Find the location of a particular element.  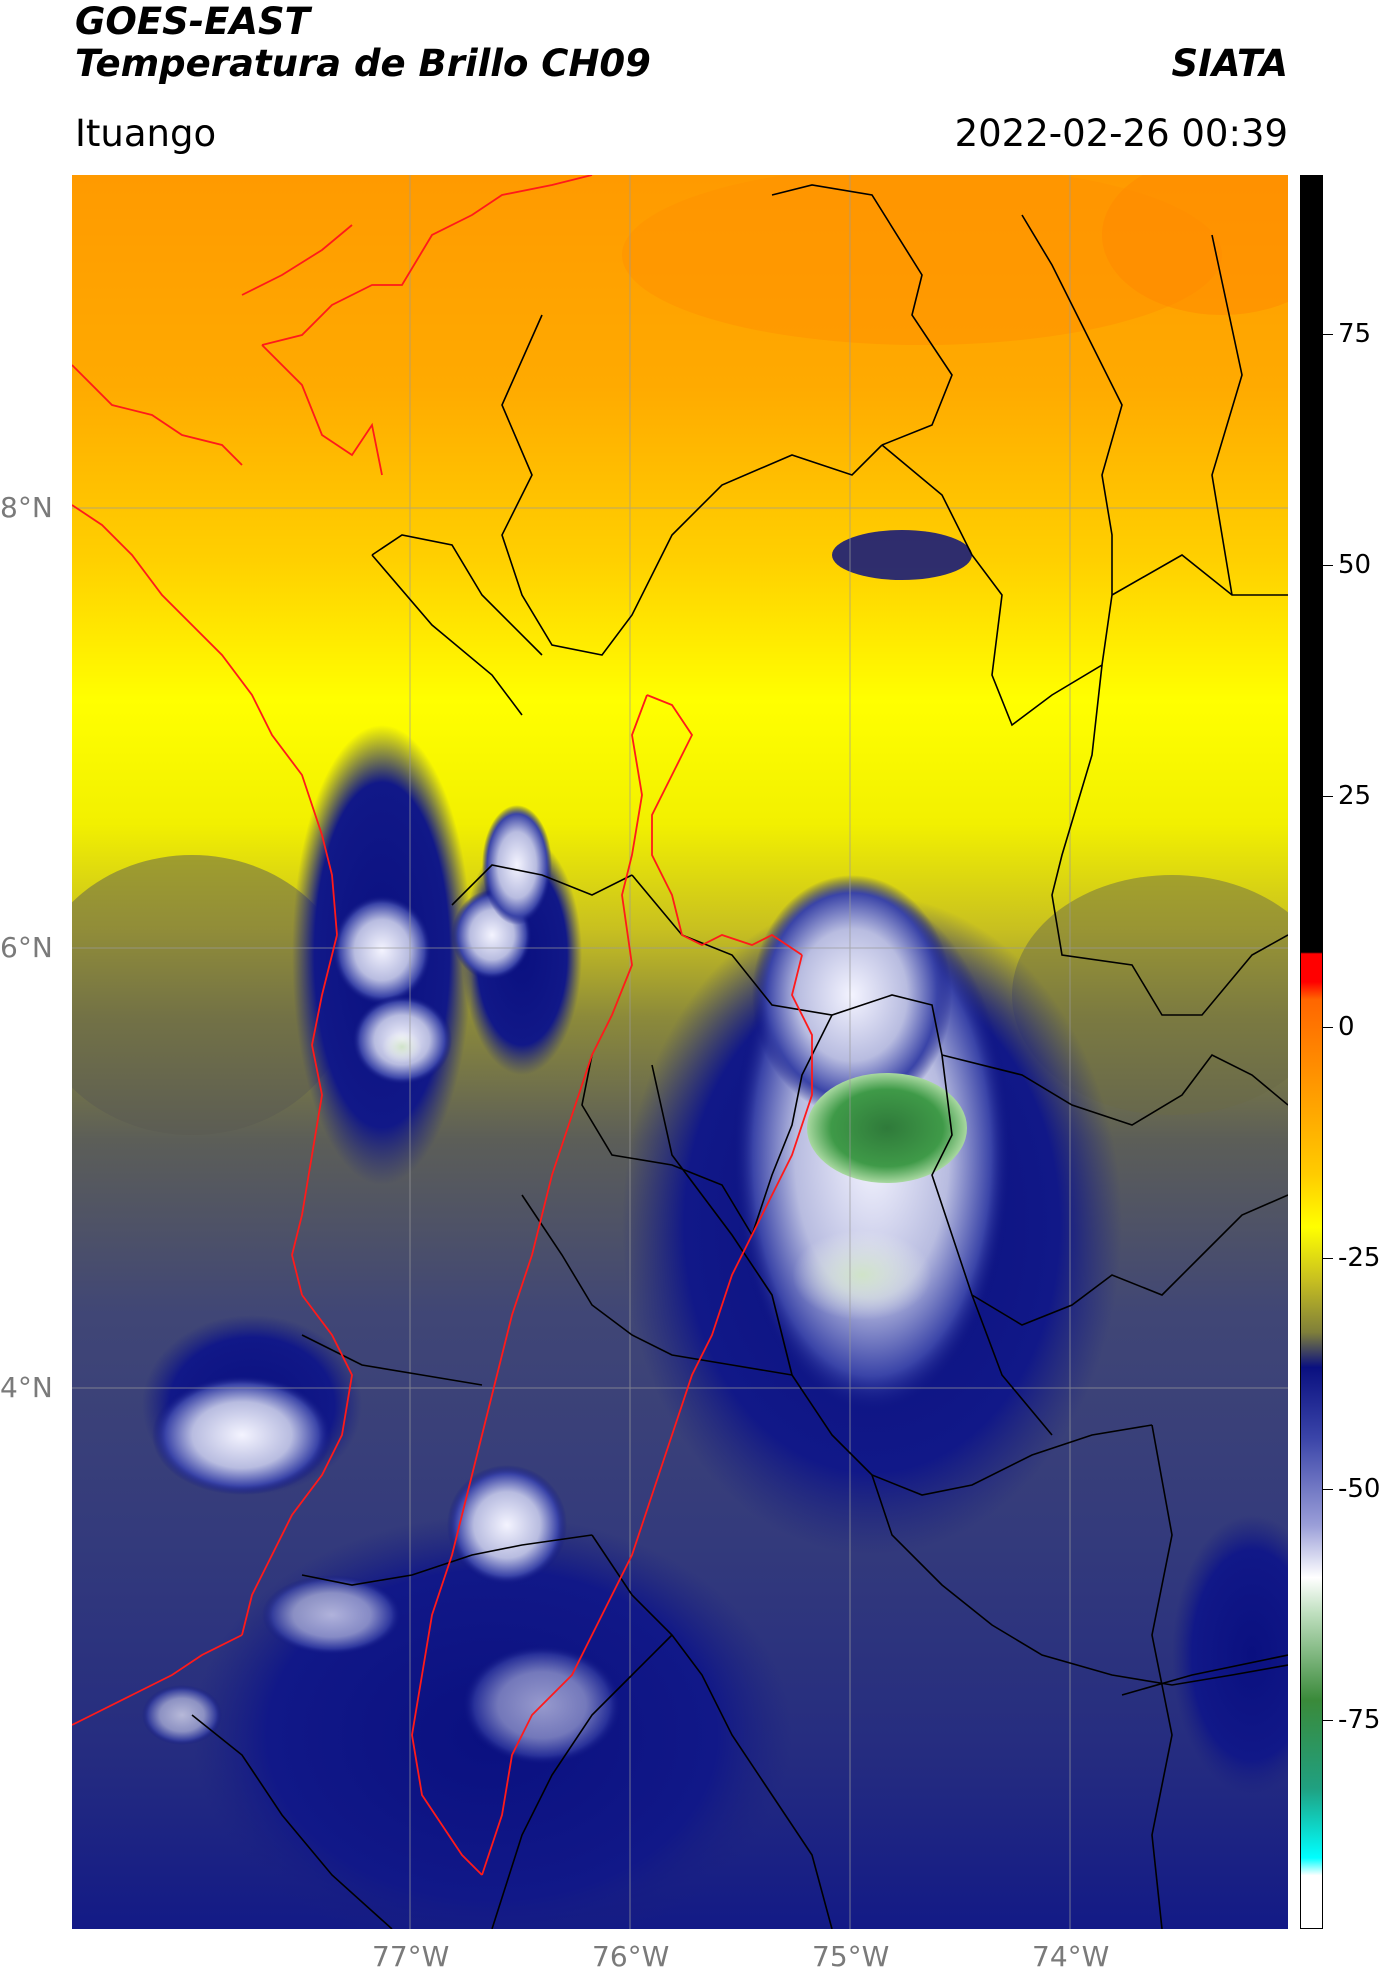

region-label: Ituango is located at coordinates (146, 133).